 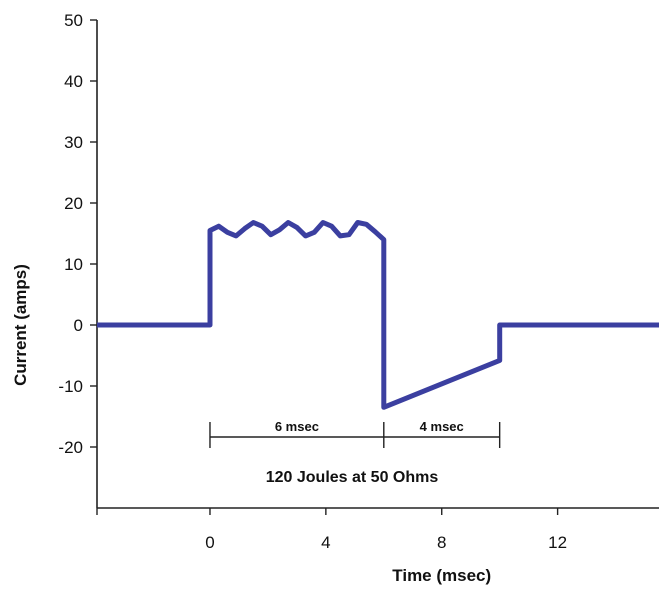 What do you see at coordinates (442, 426) in the screenshot?
I see `bracket-4-msec-label: 4 msec` at bounding box center [442, 426].